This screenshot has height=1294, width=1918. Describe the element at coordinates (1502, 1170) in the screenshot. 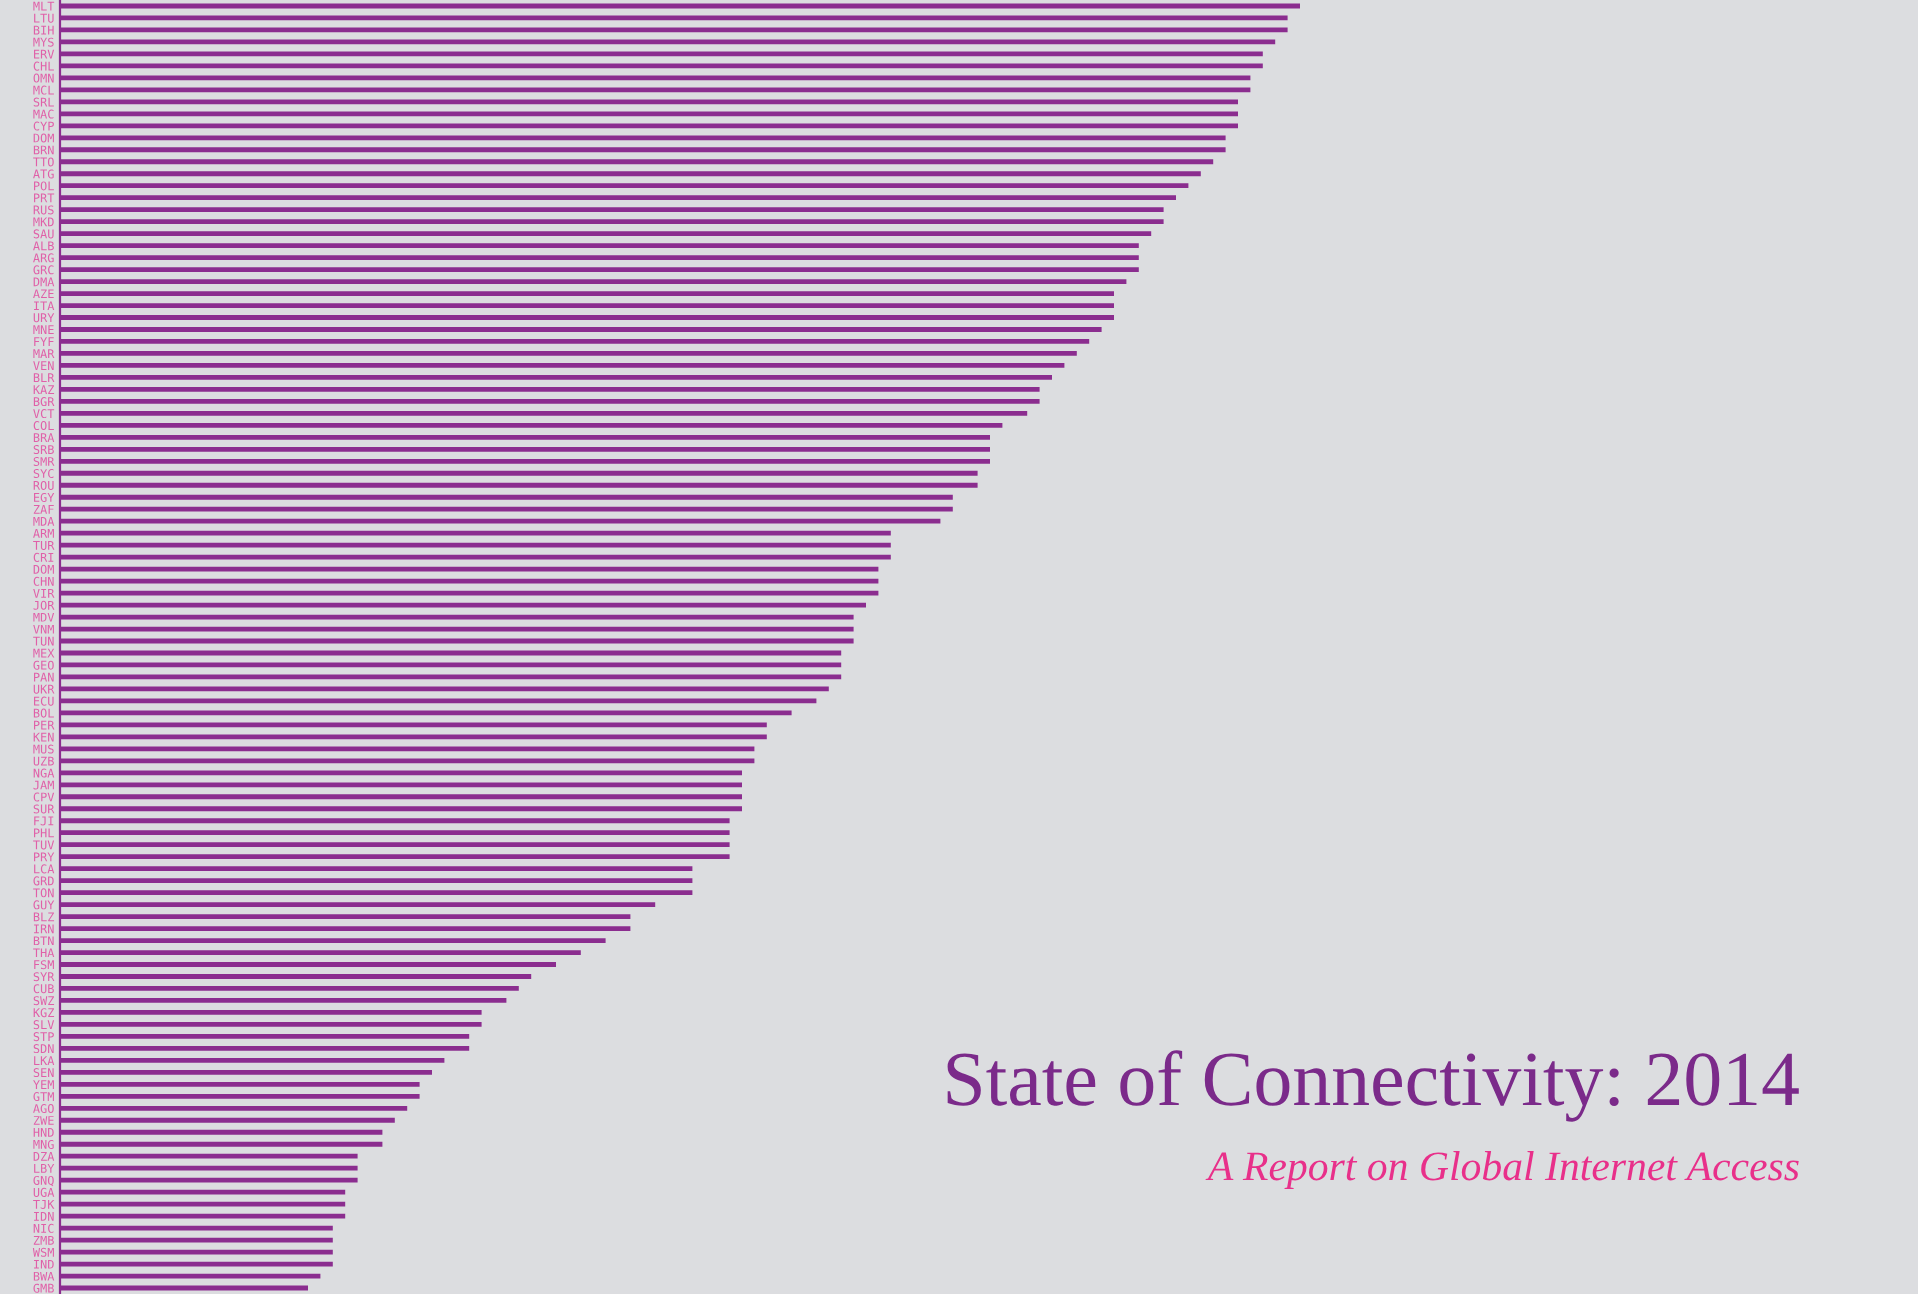

I see `text: A Report on Global Internet Access` at that location.